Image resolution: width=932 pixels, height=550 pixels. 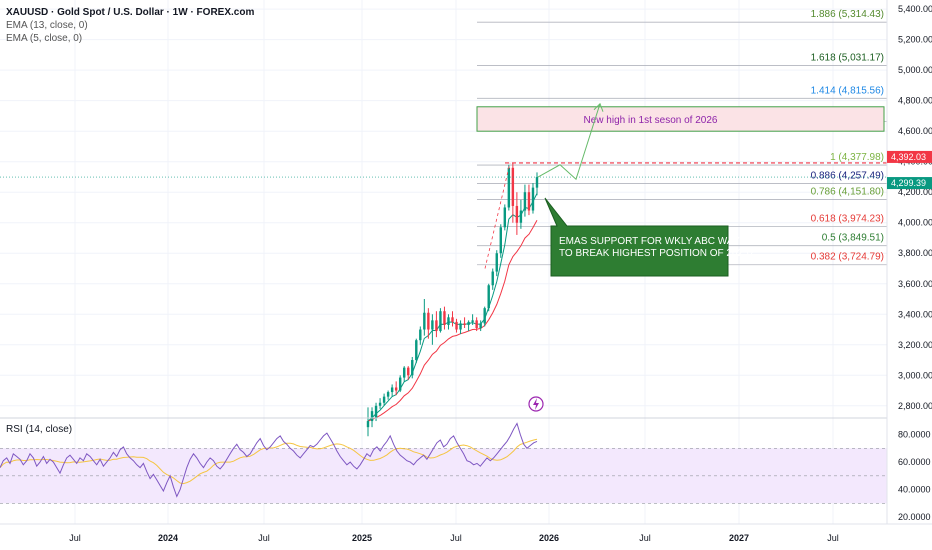 What do you see at coordinates (914, 435) in the screenshot?
I see `rsi-tick: 80.0000` at bounding box center [914, 435].